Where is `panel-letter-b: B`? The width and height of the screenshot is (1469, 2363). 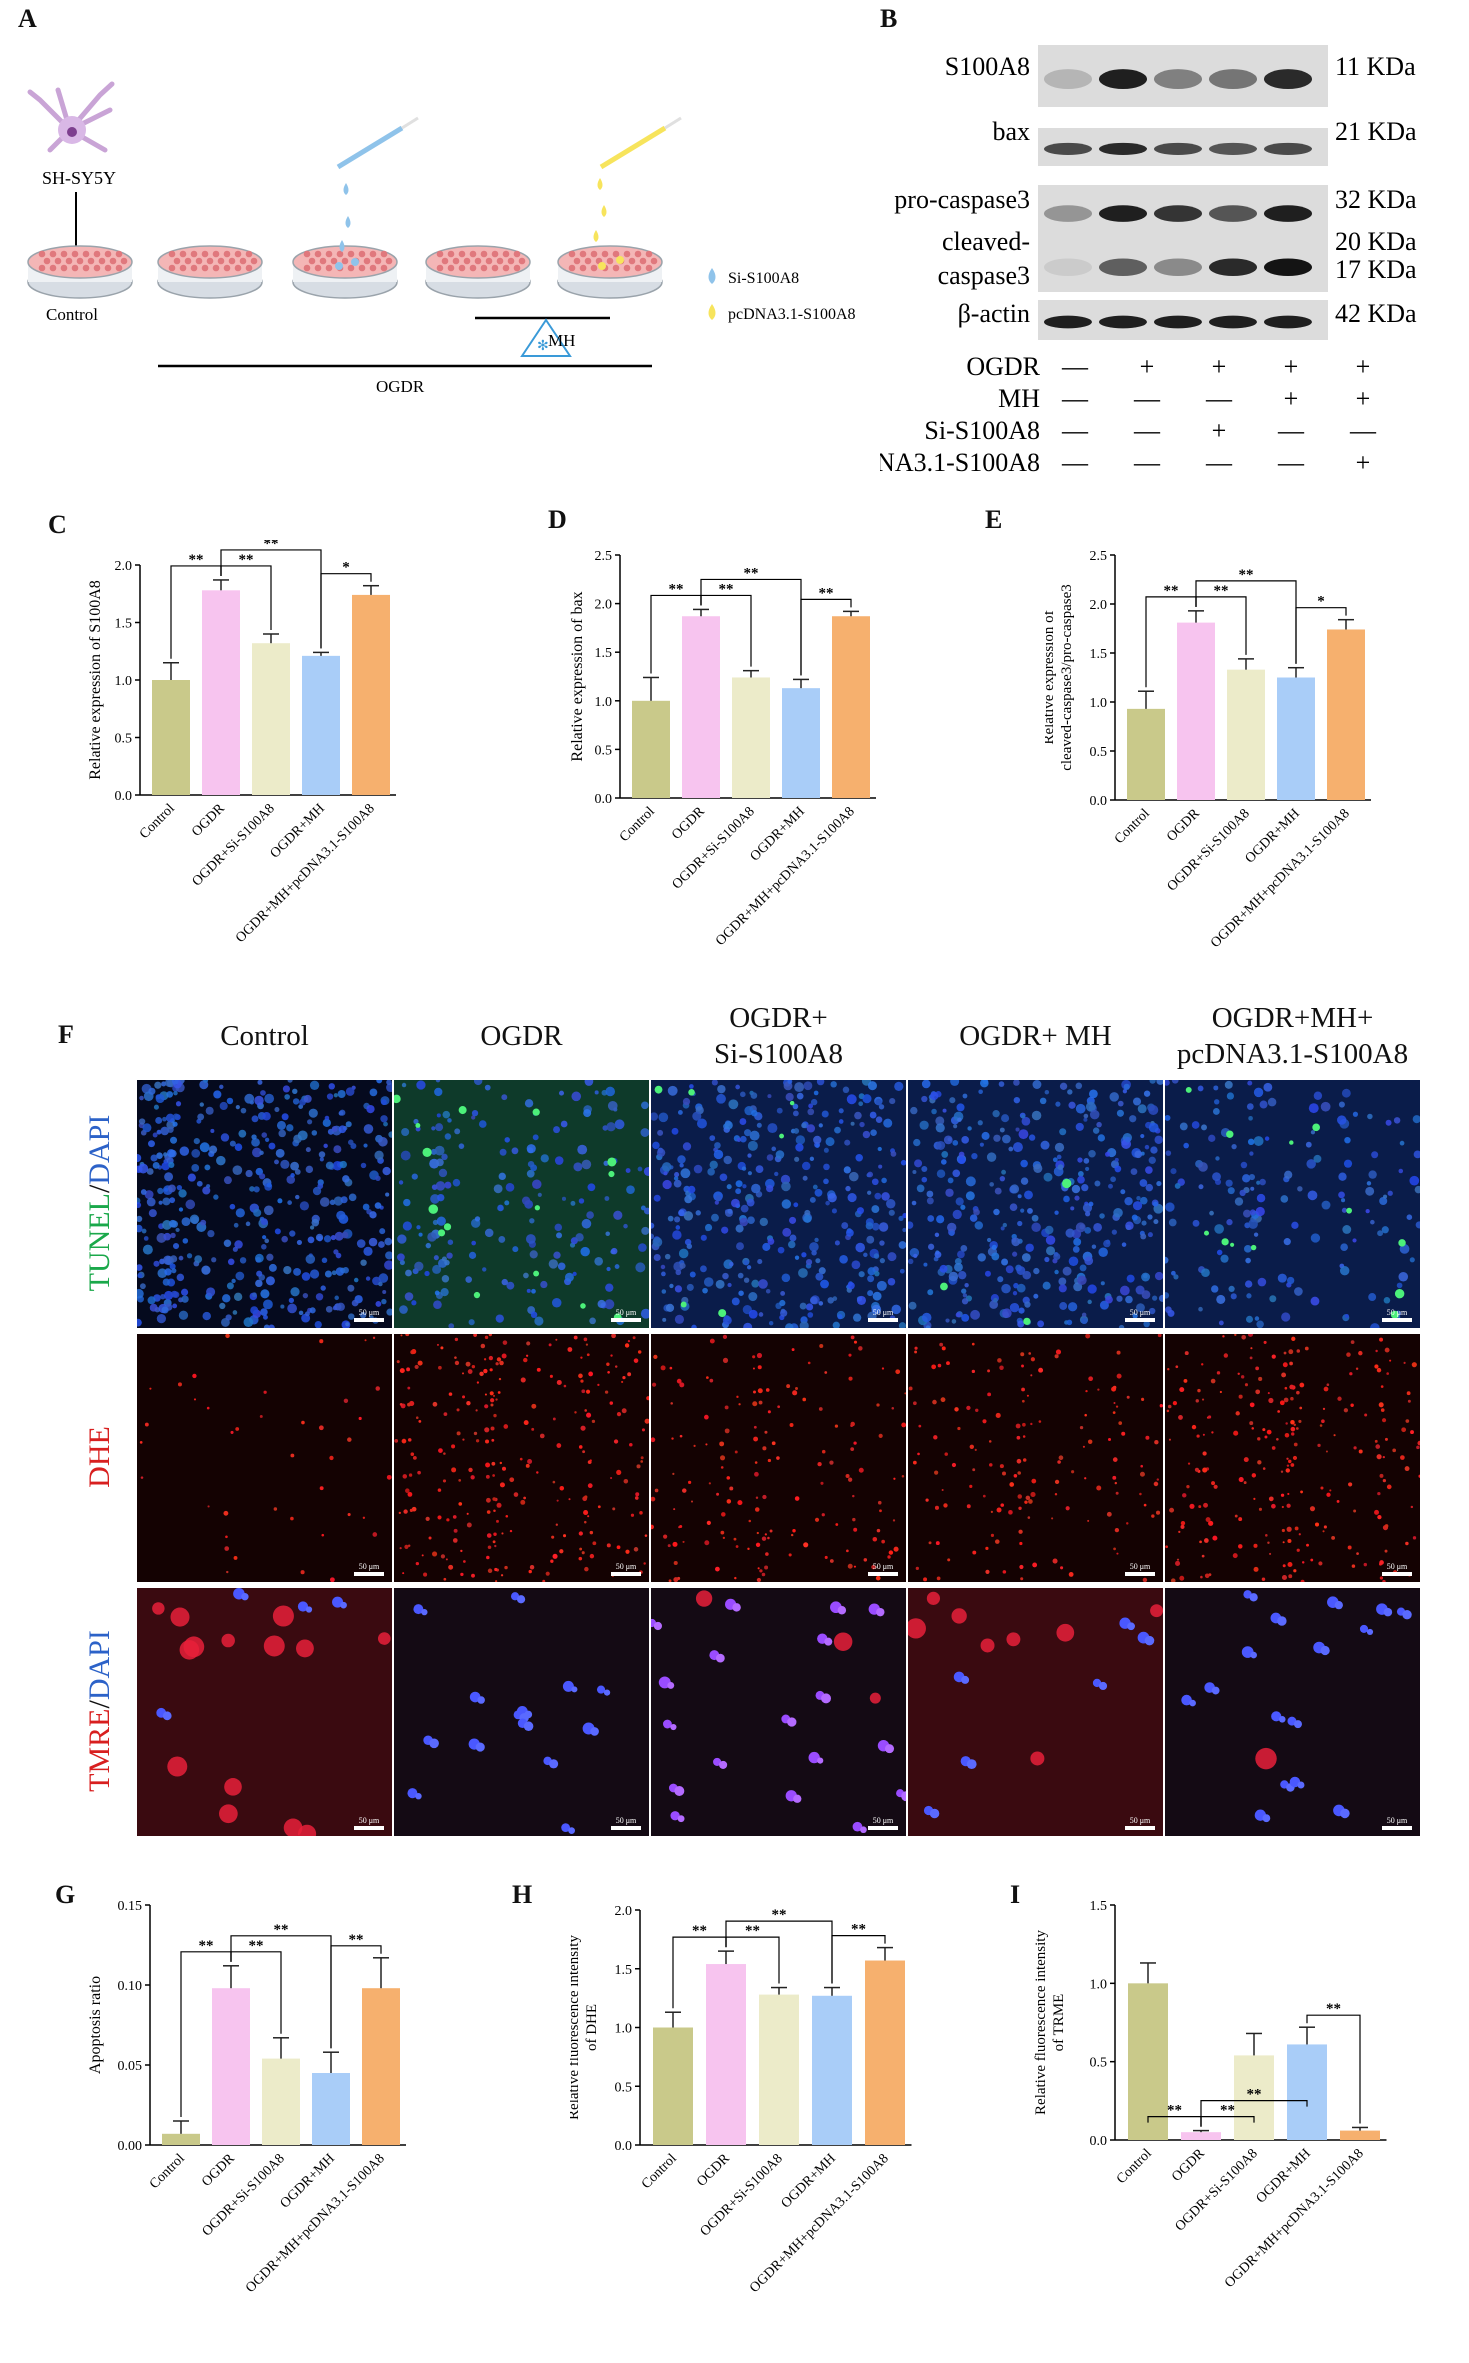 panel-letter-b: B is located at coordinates (889, 18).